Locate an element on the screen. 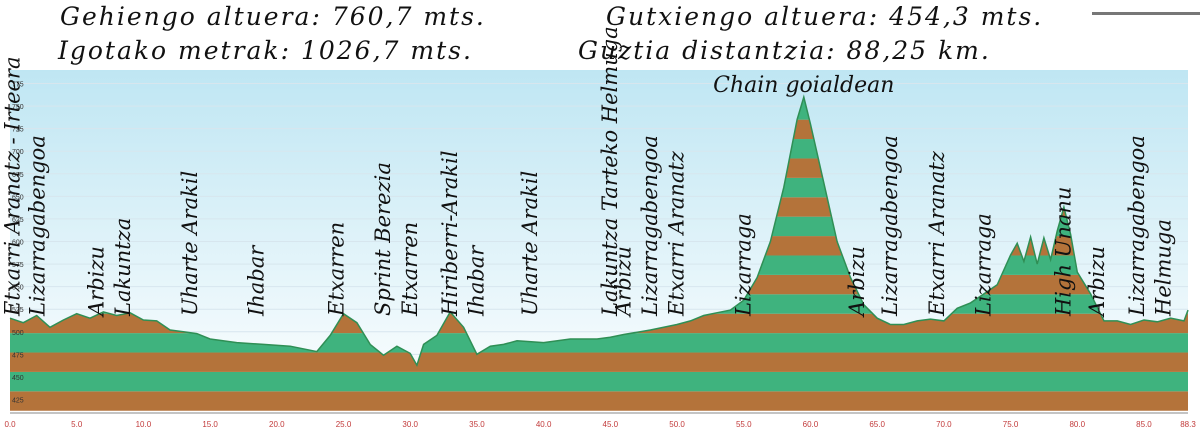 Image resolution: width=1200 pixels, height=433 pixels. y-tick-label: 675 is located at coordinates (18, 175).